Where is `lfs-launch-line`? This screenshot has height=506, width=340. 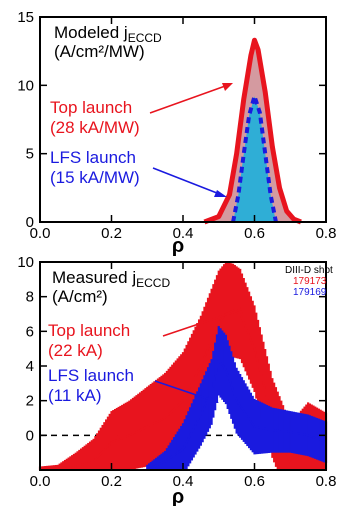
lfs-launch-line is located at coordinates (254, 156).